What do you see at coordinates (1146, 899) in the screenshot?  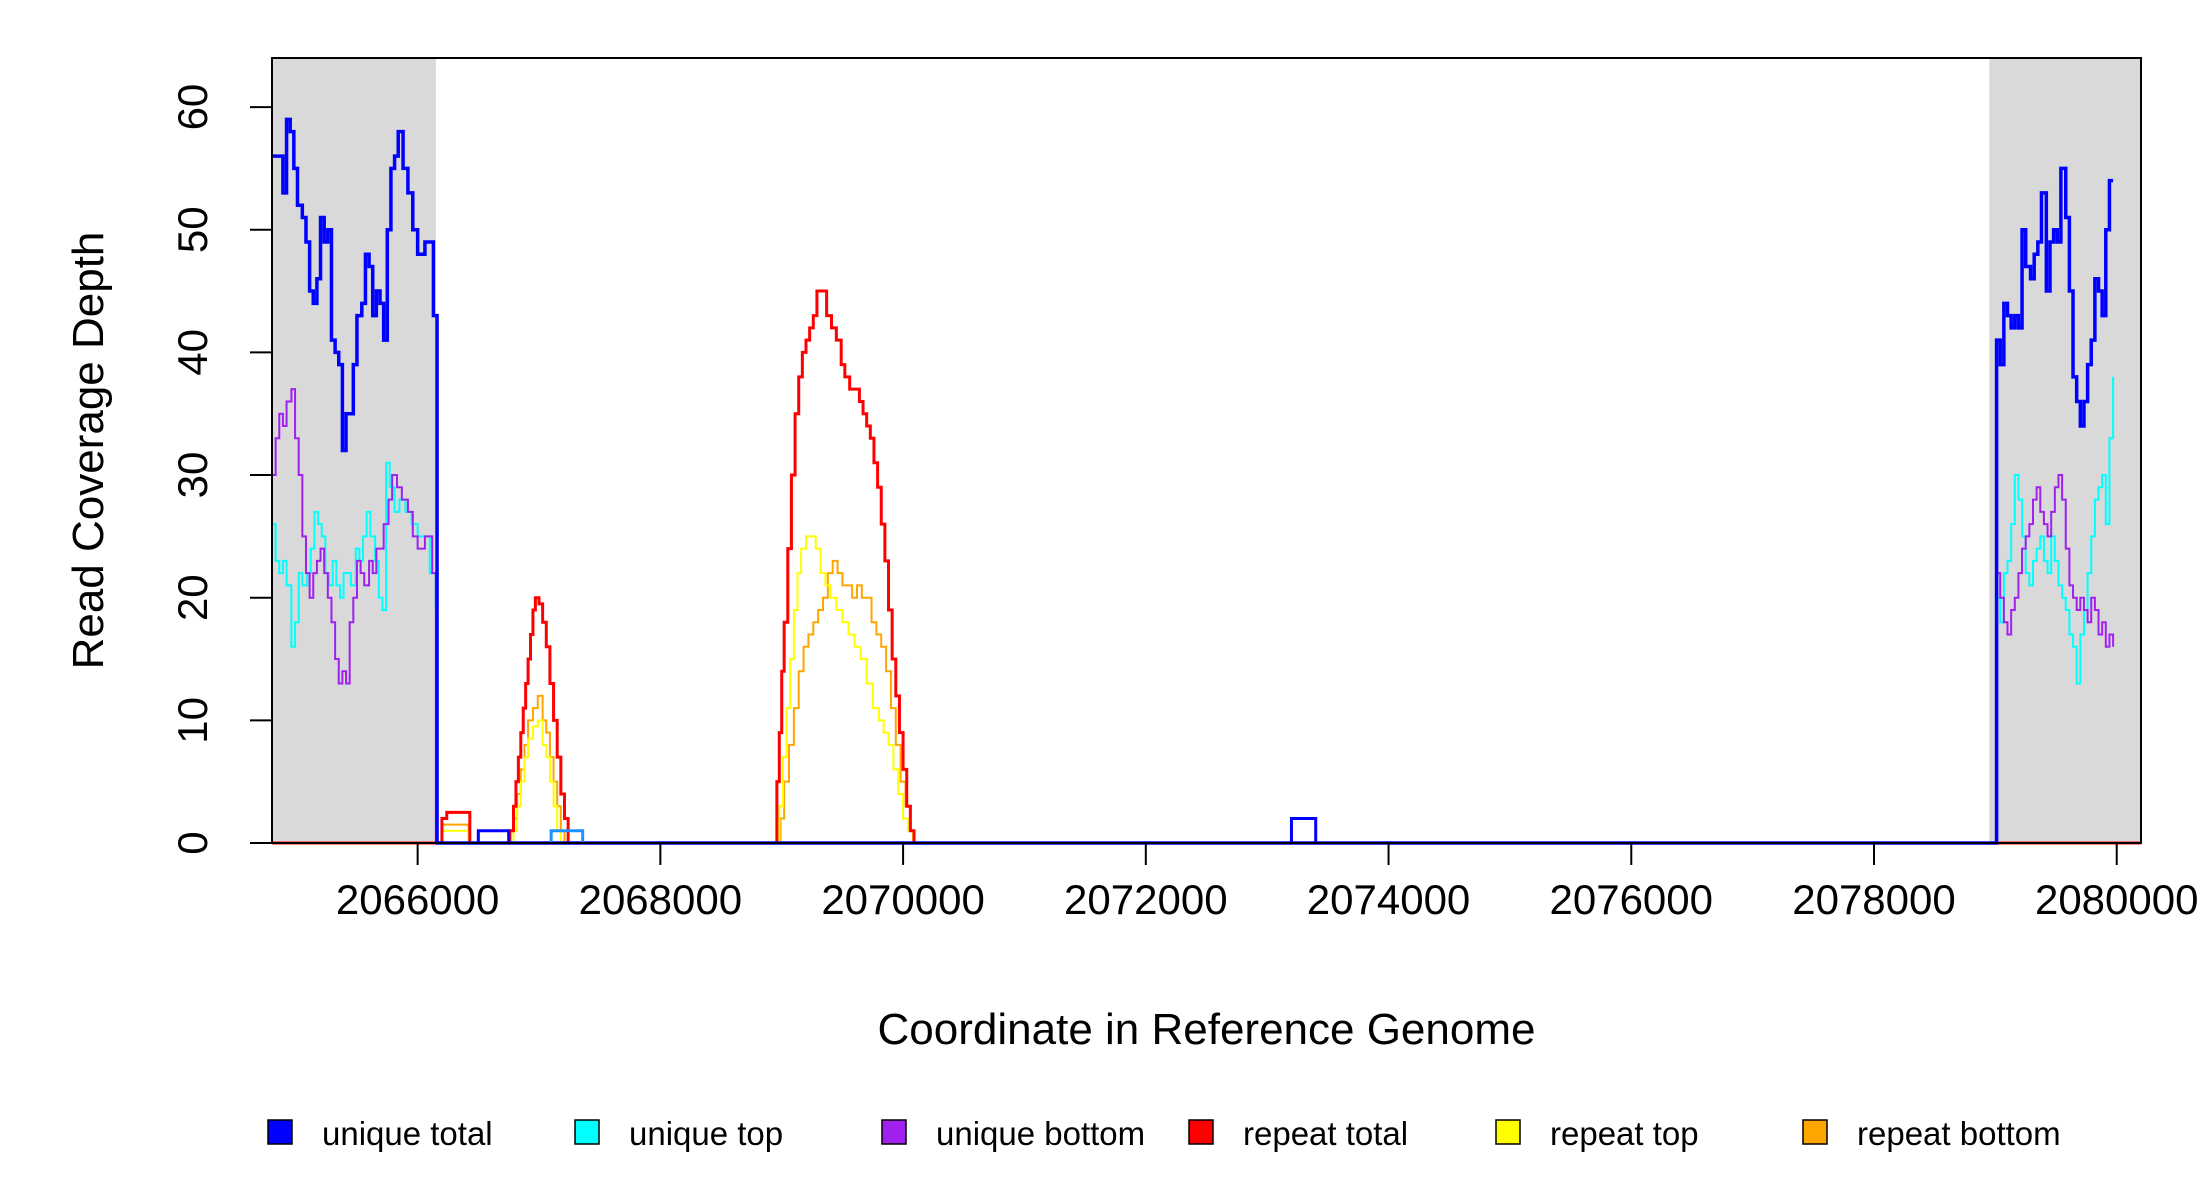 I see `x-tick-label: 2072000` at bounding box center [1146, 899].